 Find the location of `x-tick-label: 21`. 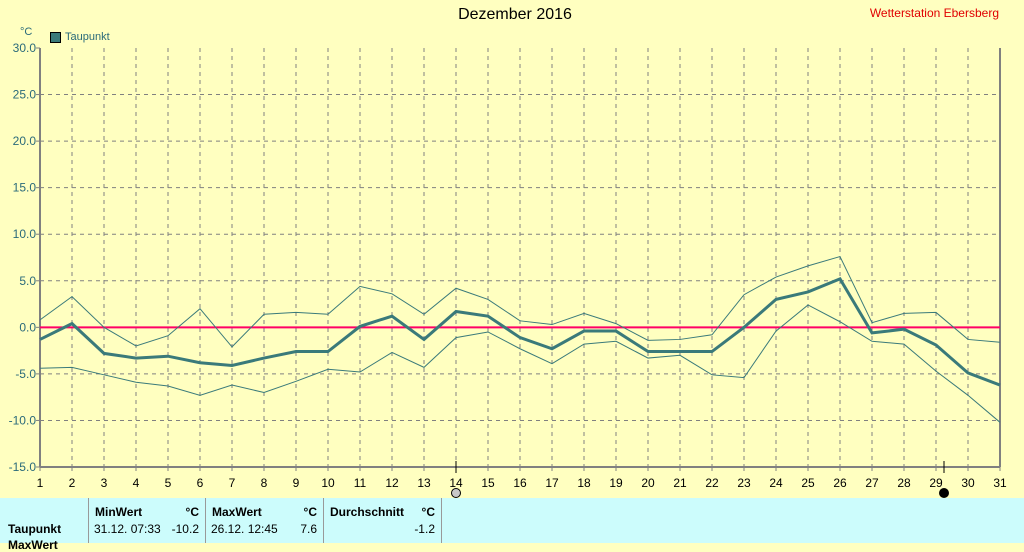

x-tick-label: 21 is located at coordinates (680, 483).